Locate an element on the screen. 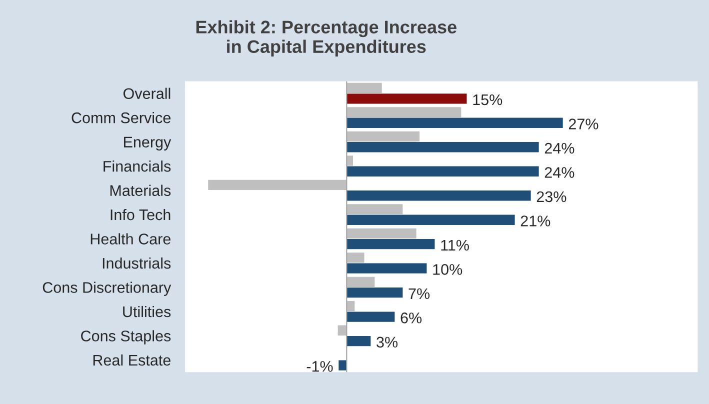  data-label: 23% is located at coordinates (551, 196).